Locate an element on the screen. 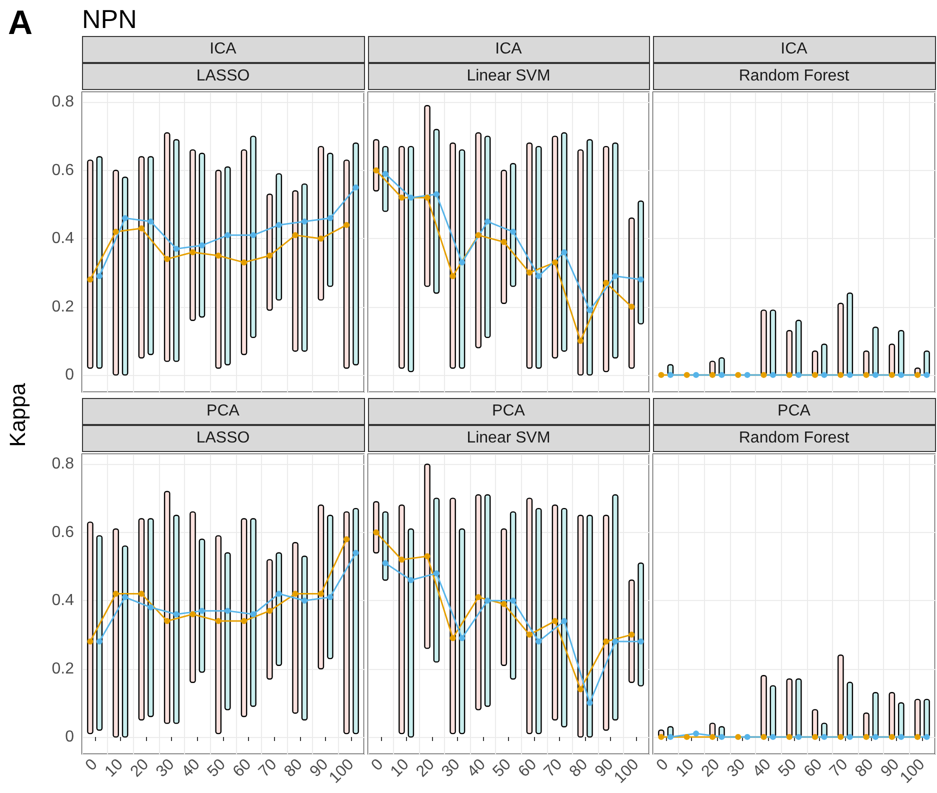 This screenshot has width=937, height=793. x-tick-label: 100 is located at coordinates (626, 771).